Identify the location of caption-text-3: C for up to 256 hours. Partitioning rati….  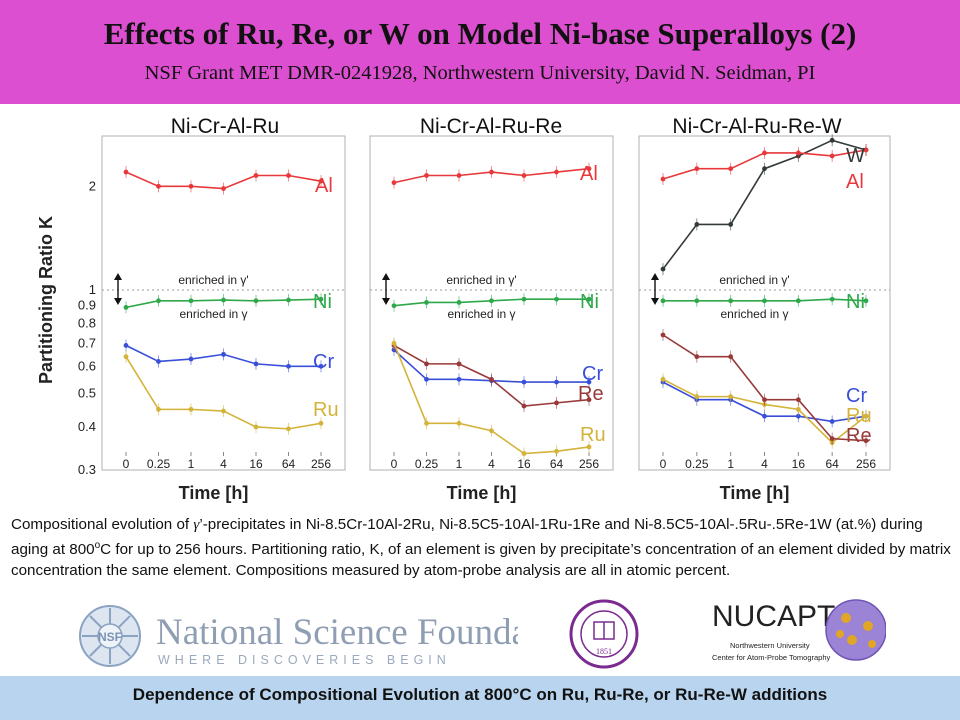
(481, 560).